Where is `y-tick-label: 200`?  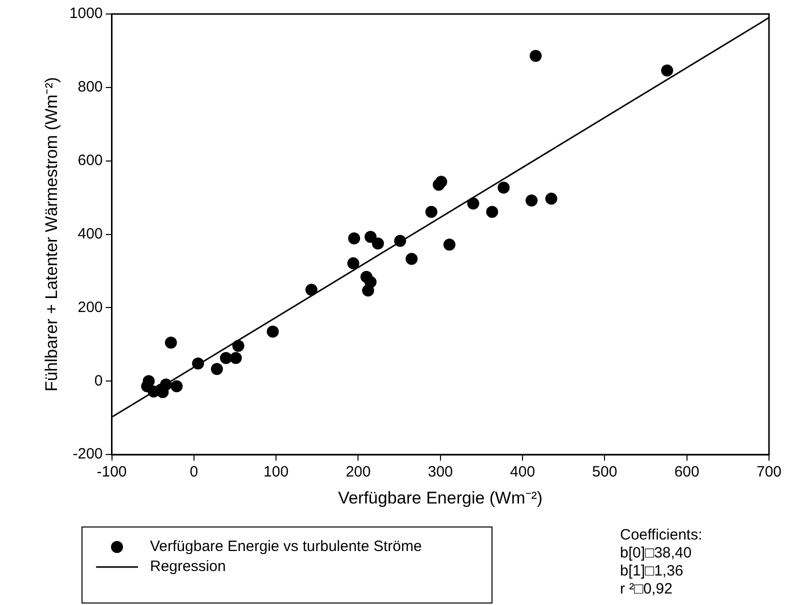
y-tick-label: 200 is located at coordinates (90, 307).